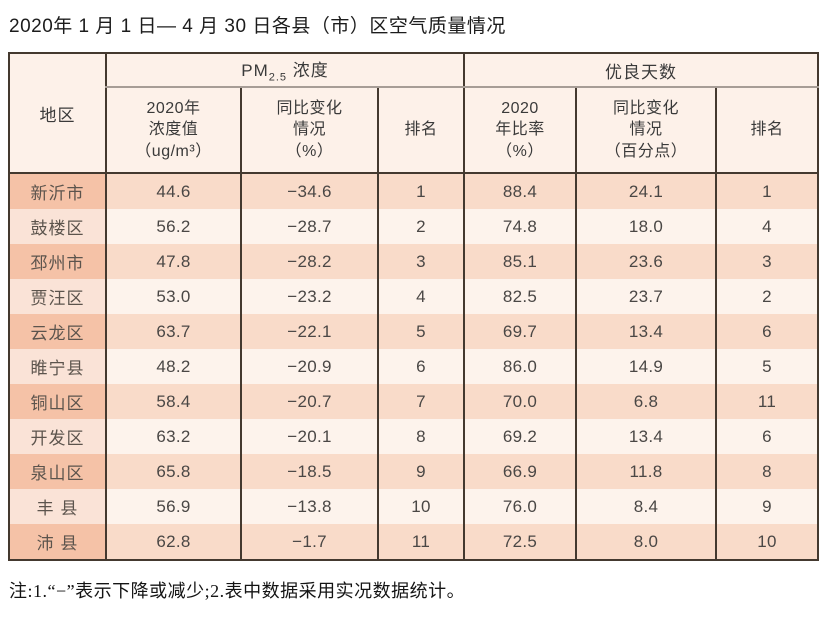 Image resolution: width=825 pixels, height=620 pixels. Describe the element at coordinates (173, 471) in the screenshot. I see `pm-value-cell: 65.8` at that location.